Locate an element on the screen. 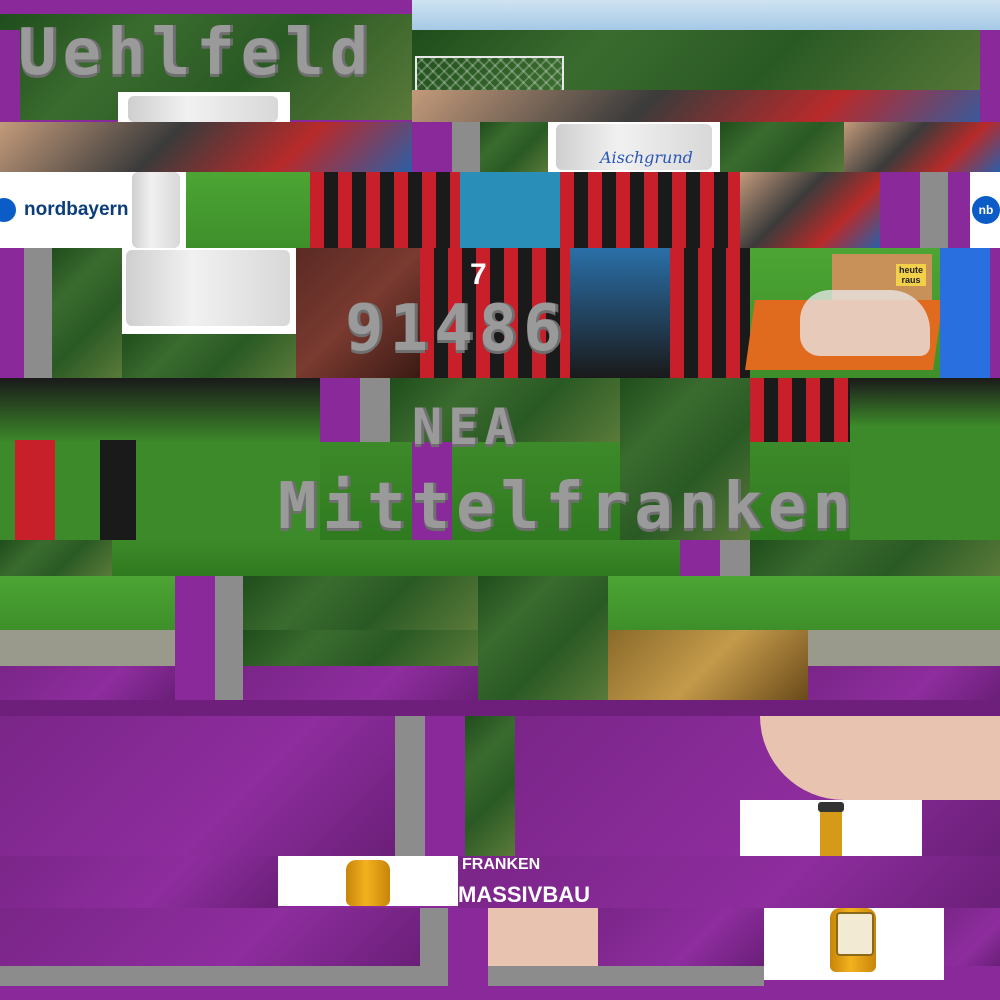 Image resolution: width=1000 pixels, height=1000 pixels. nordbayern-logo-card: nordbayern is located at coordinates (65, 210).